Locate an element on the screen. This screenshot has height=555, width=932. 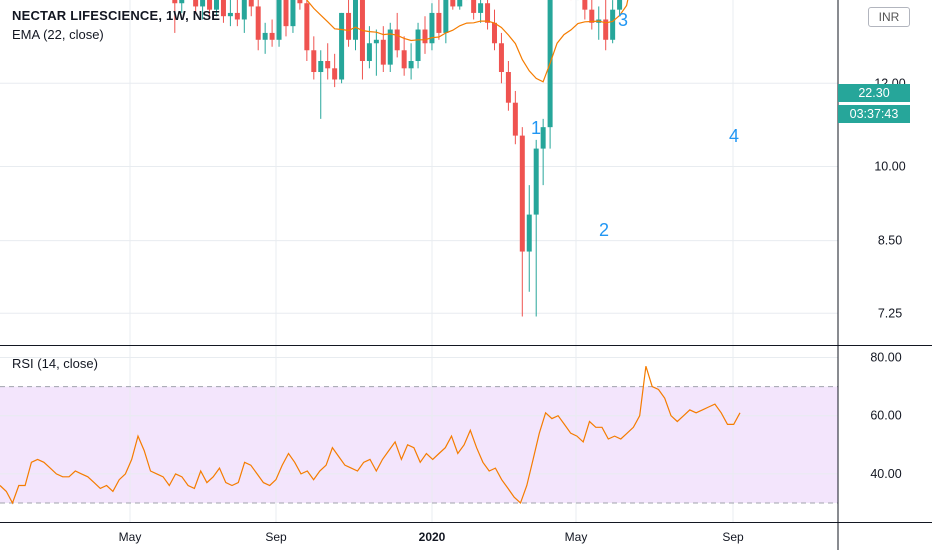
rsi-tick-label: 60.00 is located at coordinates (885, 416).